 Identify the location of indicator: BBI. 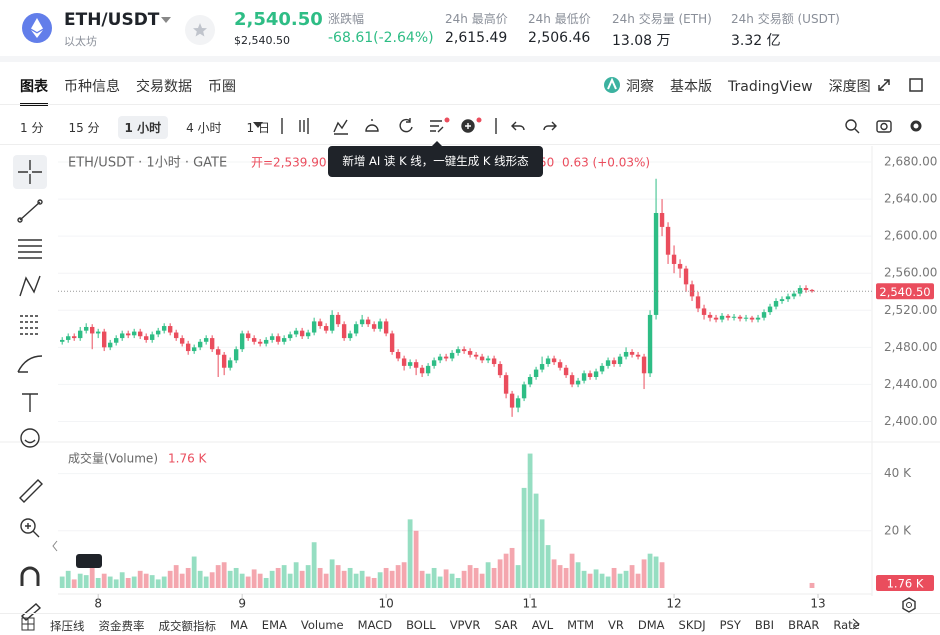
(764, 625).